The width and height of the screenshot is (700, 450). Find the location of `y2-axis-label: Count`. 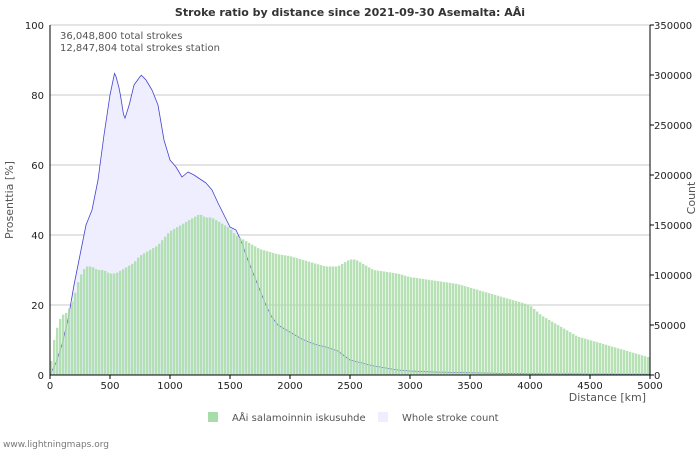

y2-axis-label: Count is located at coordinates (691, 197).